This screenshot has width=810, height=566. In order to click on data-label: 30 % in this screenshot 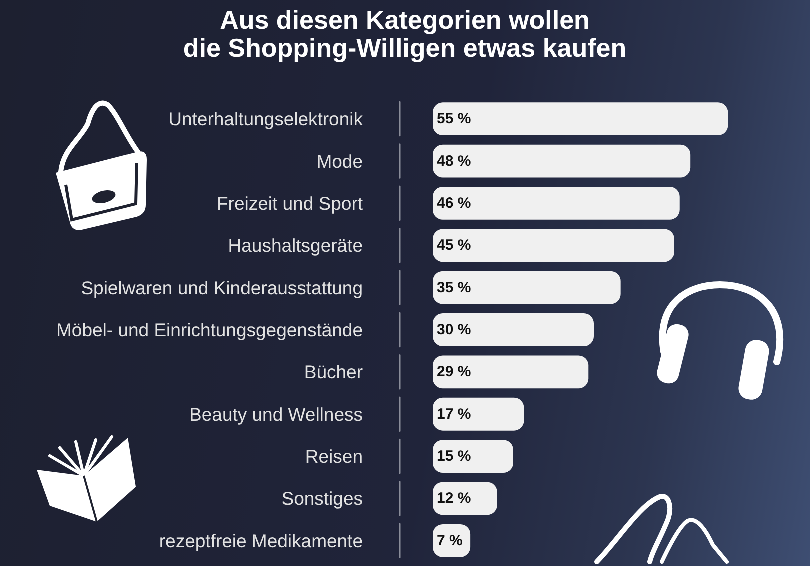, I will do `click(454, 330)`.